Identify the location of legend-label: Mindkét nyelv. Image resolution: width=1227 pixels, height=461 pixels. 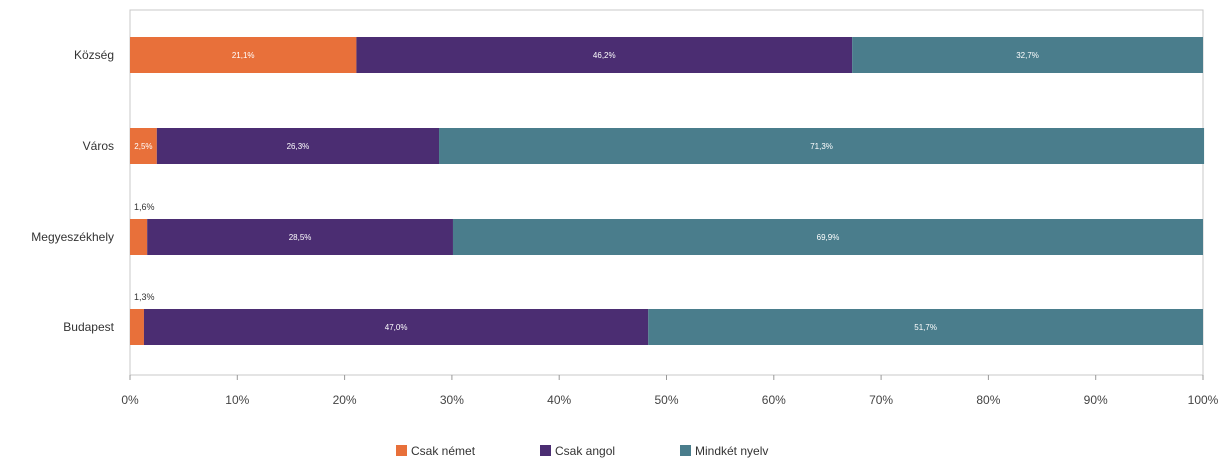
(731, 451).